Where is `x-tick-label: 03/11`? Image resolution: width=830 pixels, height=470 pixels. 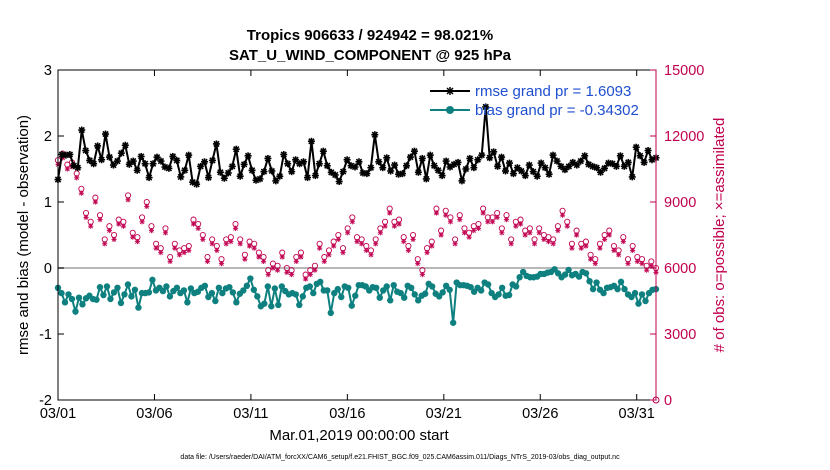 x-tick-label: 03/11 is located at coordinates (250, 414).